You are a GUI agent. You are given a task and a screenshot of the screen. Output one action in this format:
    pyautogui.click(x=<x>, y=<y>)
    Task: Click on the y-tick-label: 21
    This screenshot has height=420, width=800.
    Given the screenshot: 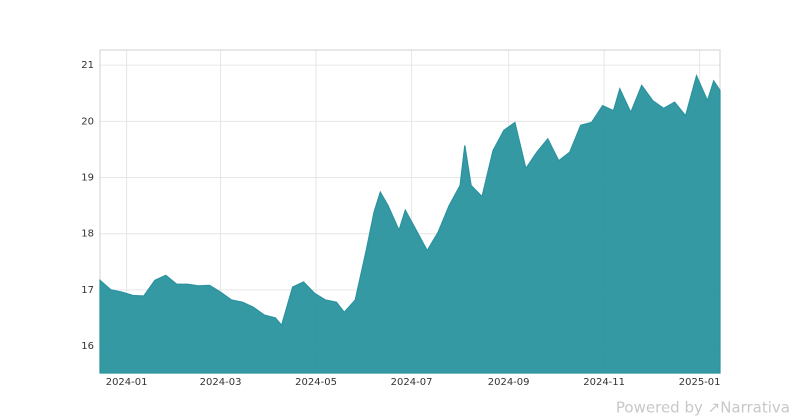 What is the action you would take?
    pyautogui.click(x=87, y=65)
    